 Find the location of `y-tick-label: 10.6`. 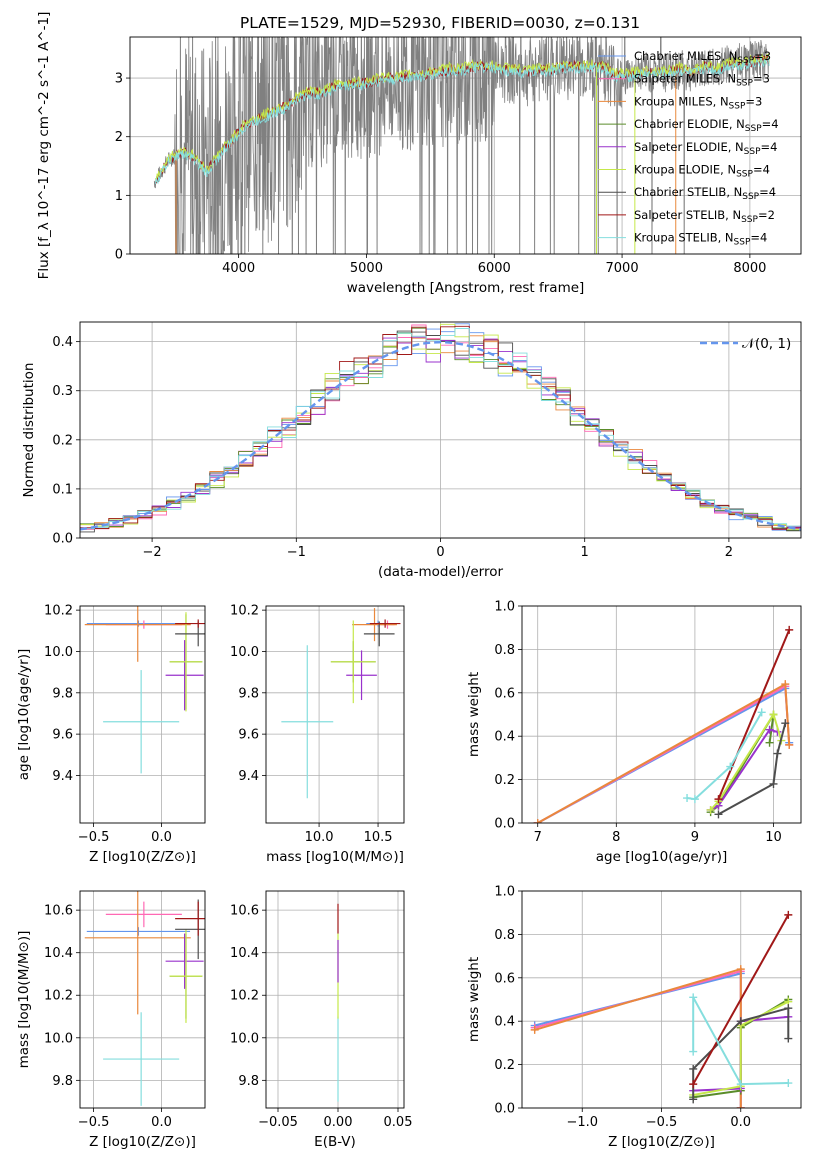

y-tick-label: 10.6 is located at coordinates (58, 911).